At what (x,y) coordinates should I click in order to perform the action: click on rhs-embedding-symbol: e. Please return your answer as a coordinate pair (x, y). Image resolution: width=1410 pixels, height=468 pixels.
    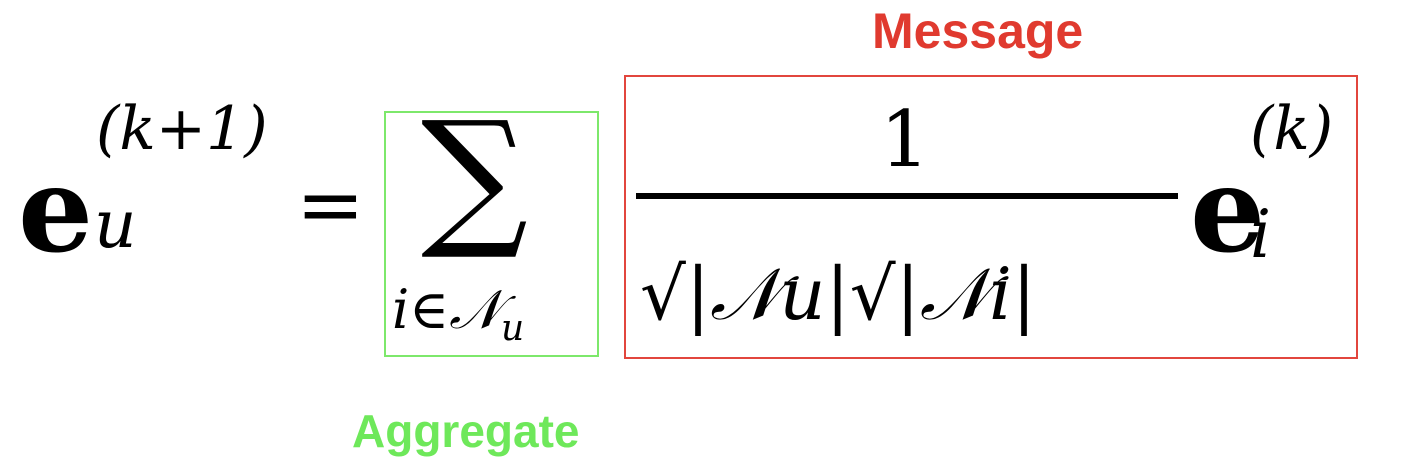
    Looking at the image, I should click on (1228, 209).